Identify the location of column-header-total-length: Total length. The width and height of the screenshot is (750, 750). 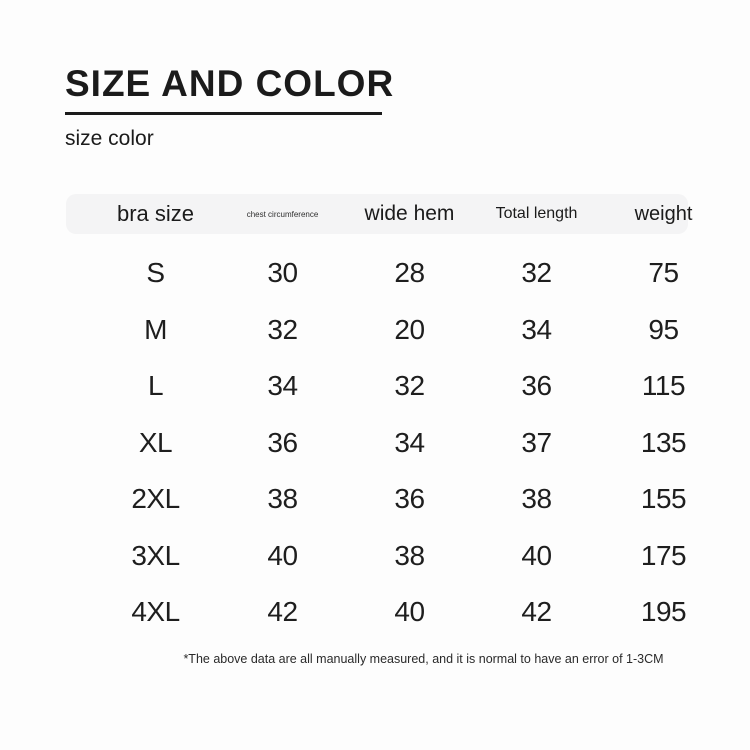
(536, 213).